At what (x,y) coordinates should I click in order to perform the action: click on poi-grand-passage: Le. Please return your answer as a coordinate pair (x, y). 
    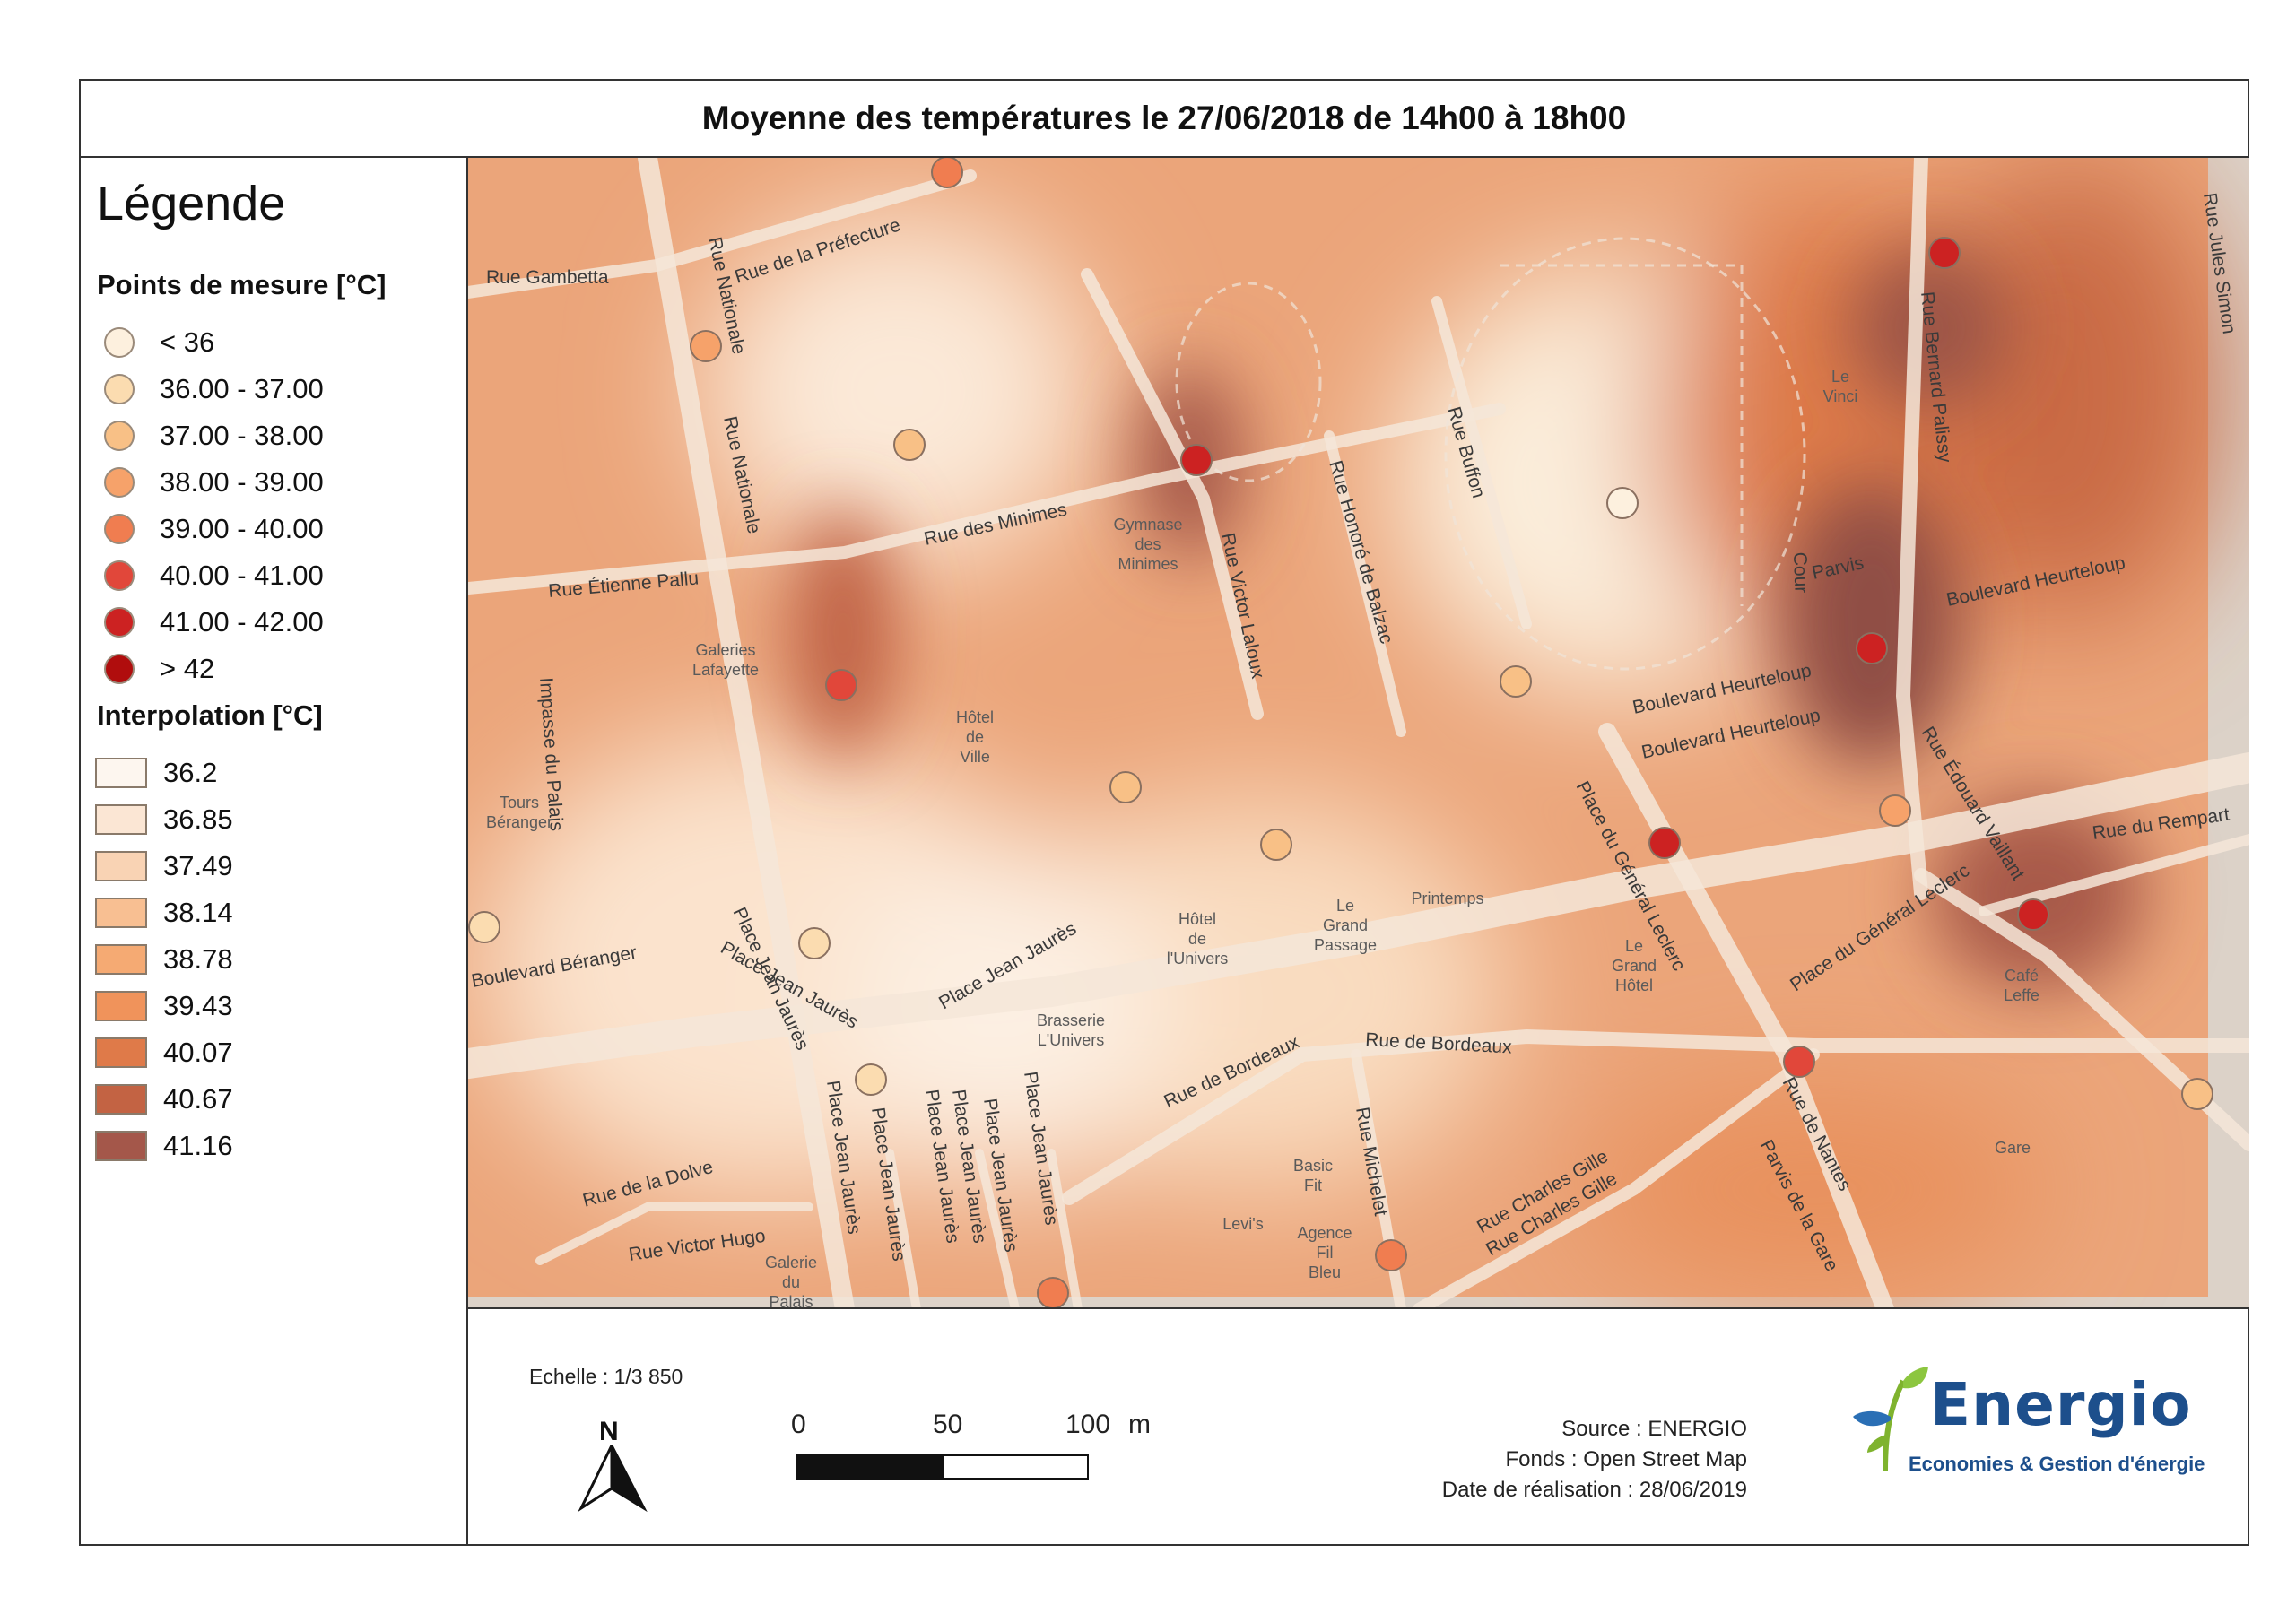
    Looking at the image, I should click on (1345, 906).